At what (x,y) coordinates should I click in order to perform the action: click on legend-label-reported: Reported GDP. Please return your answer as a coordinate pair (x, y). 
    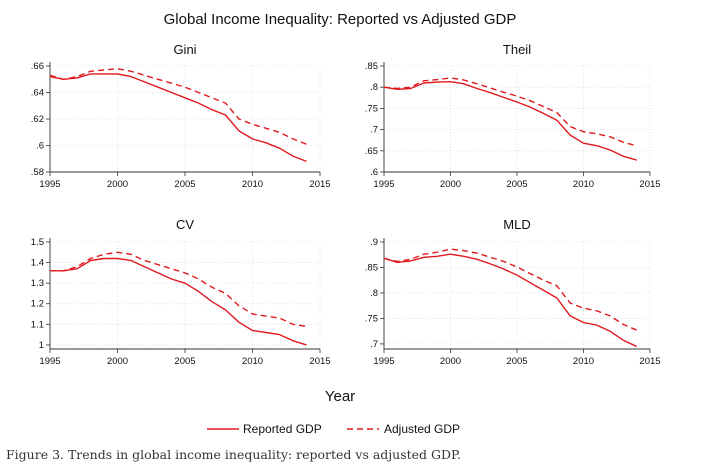
    Looking at the image, I should click on (282, 429).